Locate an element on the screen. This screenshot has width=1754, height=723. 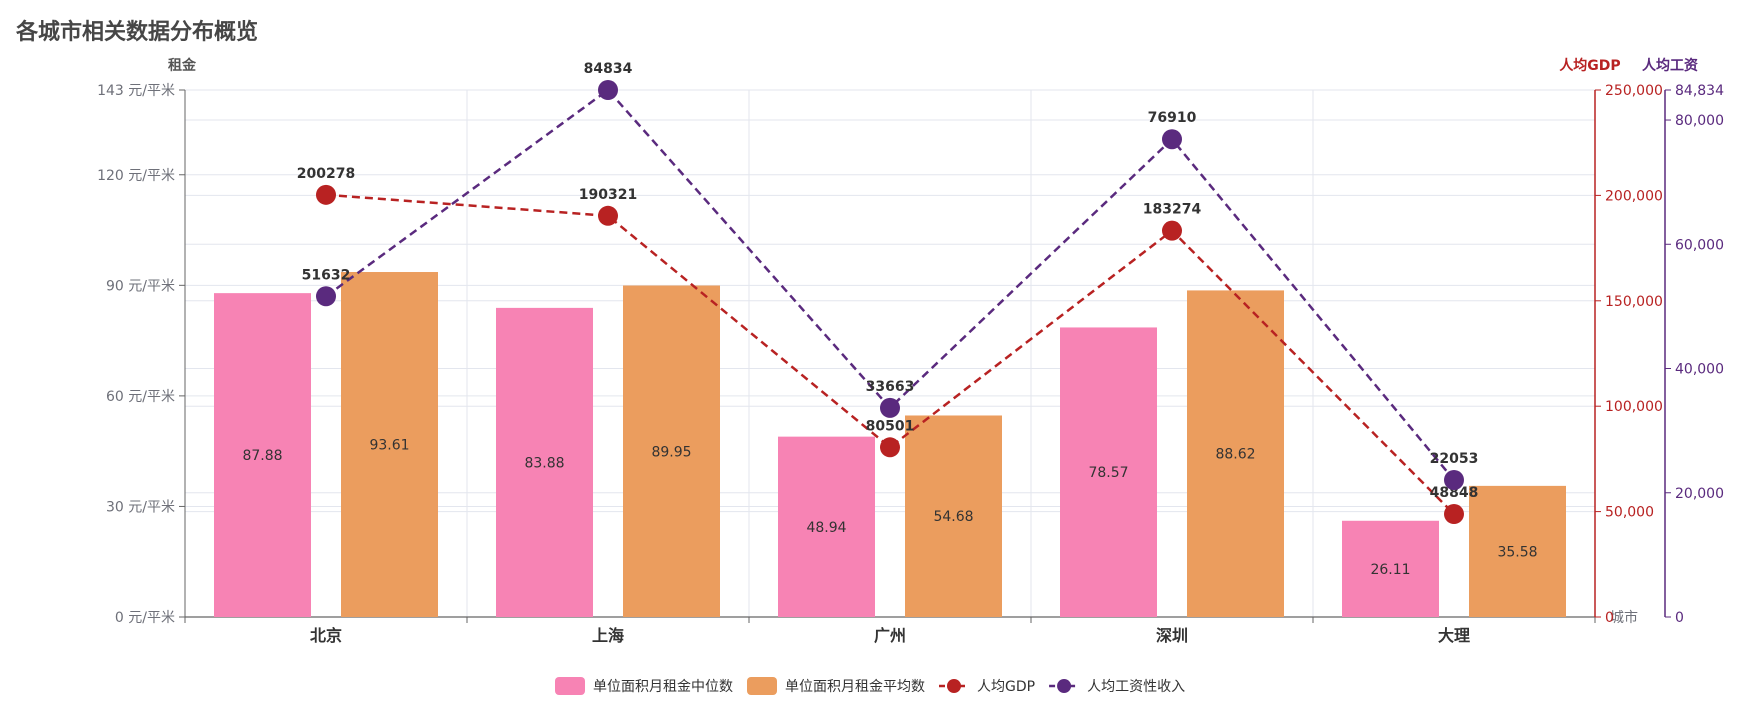
x-axis-name: 城市 is located at coordinates (1624, 617).